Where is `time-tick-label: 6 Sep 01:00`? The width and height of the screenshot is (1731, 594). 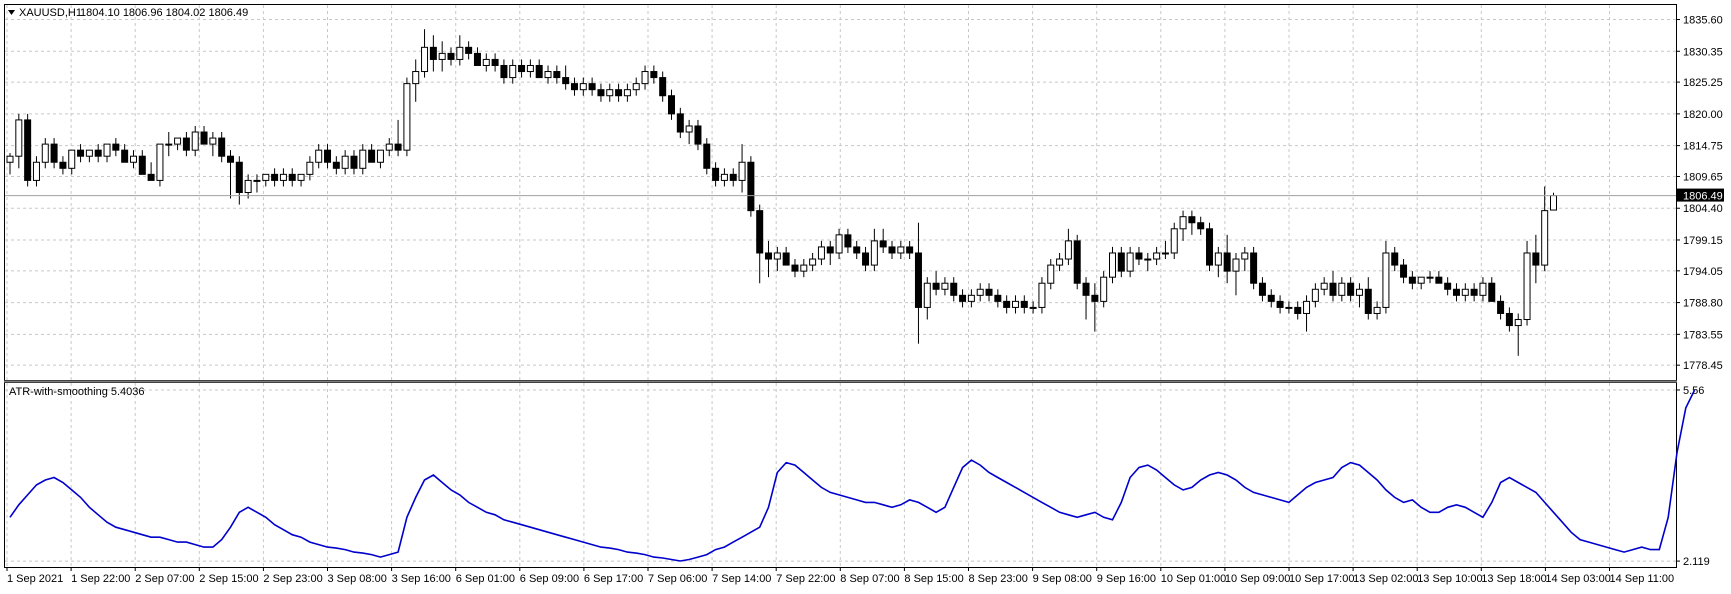 time-tick-label: 6 Sep 01:00 is located at coordinates (485, 579).